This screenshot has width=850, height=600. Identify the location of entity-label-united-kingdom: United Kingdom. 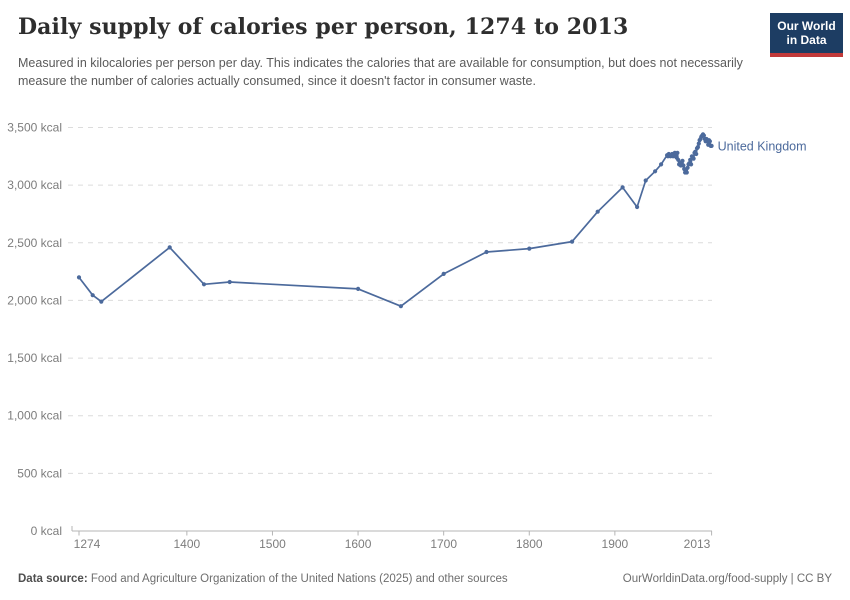
(762, 146).